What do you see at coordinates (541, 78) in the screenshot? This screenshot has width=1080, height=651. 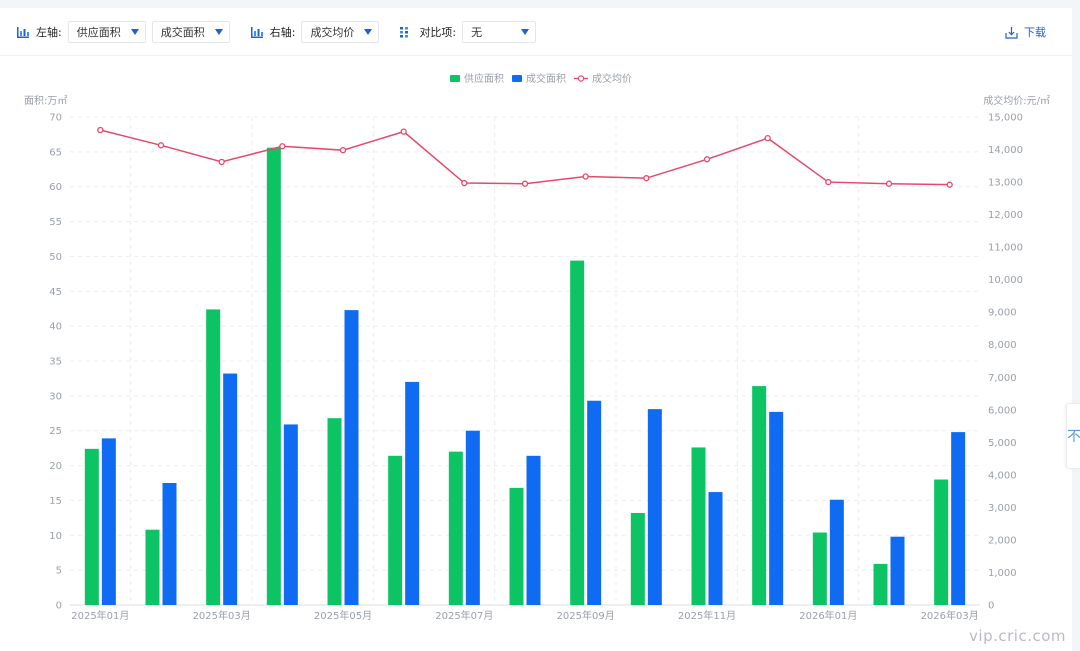 I see `legend: 供应面积 成交面积 成交均价` at bounding box center [541, 78].